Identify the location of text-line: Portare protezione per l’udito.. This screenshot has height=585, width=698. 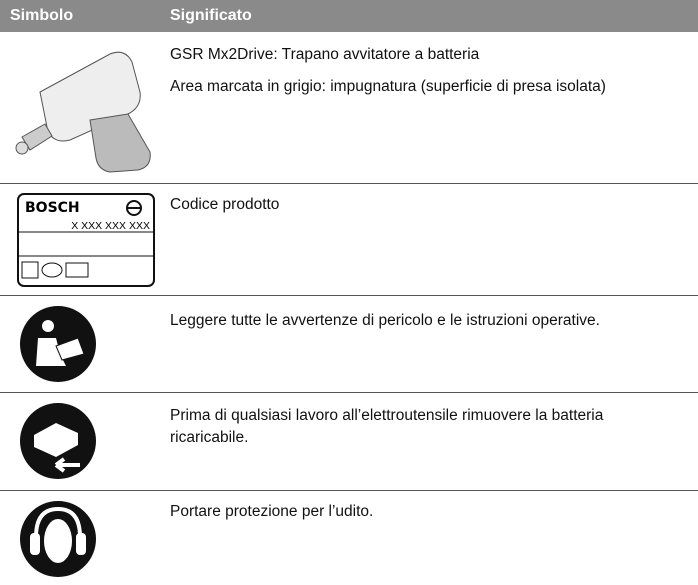
(272, 511).